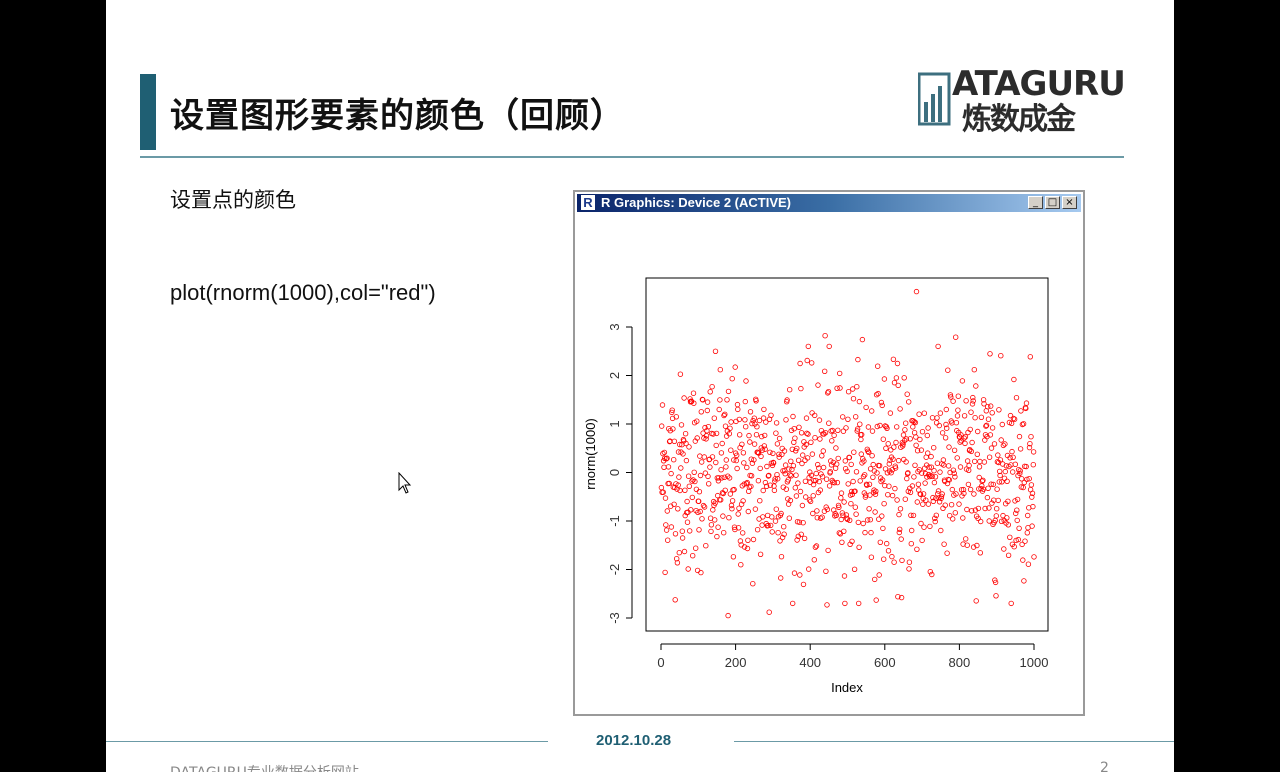  Describe the element at coordinates (1069, 202) in the screenshot. I see `close-icon: ×` at that location.